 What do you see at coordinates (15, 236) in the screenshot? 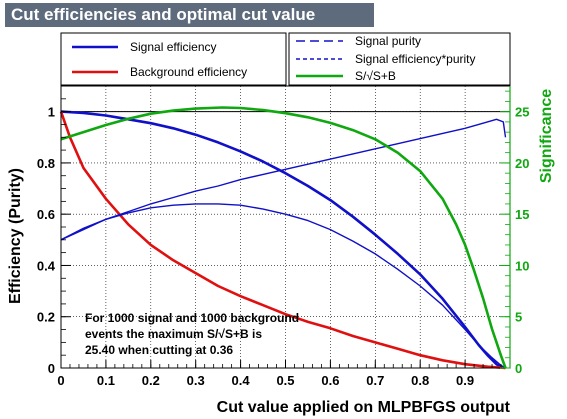
I see `y-axis-title: Efficiency (Purity)` at bounding box center [15, 236].